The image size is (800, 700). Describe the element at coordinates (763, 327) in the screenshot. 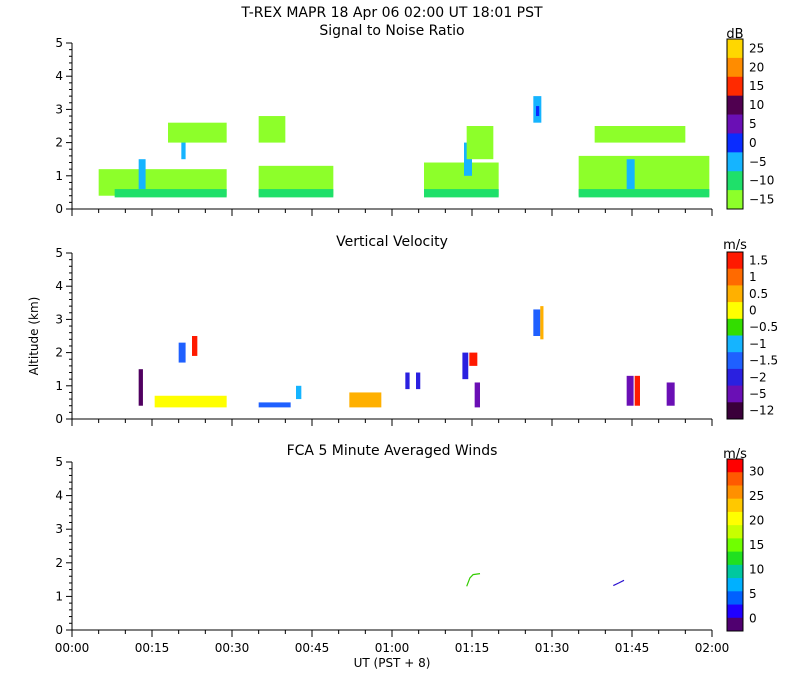

I see `colorbar-label: −0.5` at that location.